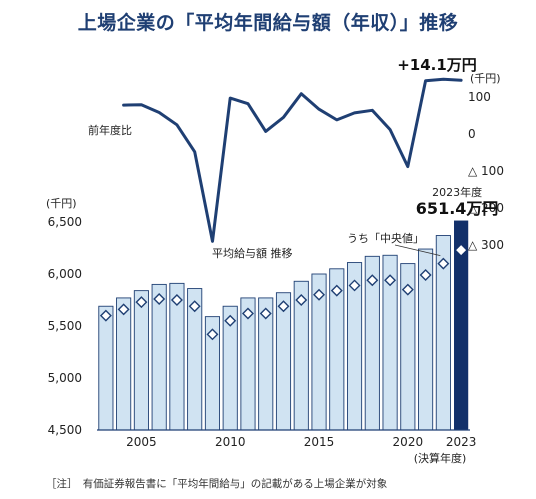 This screenshot has height=499, width=536. Describe the element at coordinates (319, 442) in the screenshot. I see `x-tick-label: 2015` at that location.